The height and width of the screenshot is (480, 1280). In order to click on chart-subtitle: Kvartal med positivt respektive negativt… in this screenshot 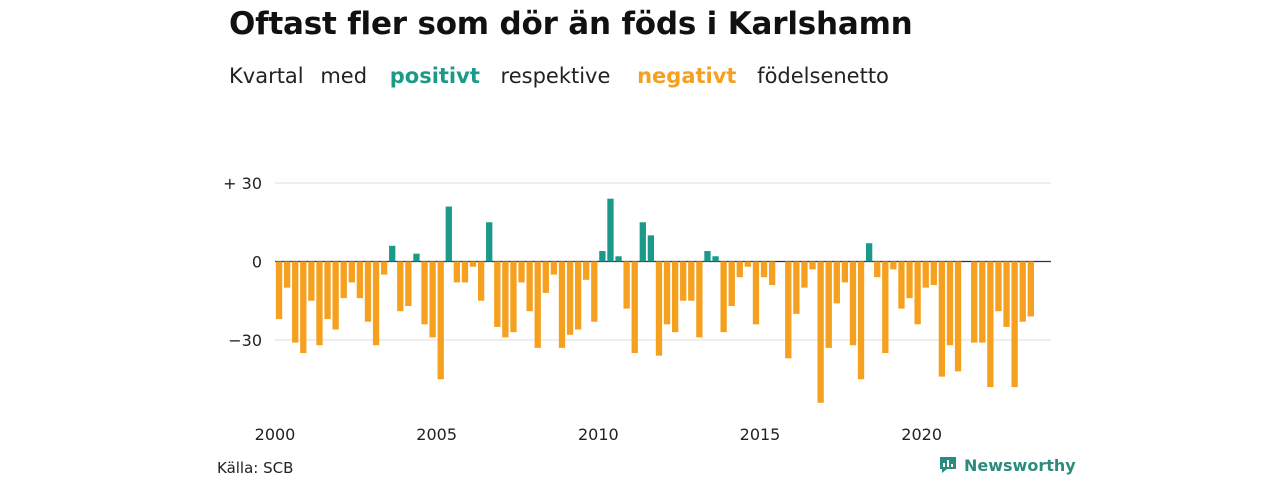, I will do `click(564, 76)`.